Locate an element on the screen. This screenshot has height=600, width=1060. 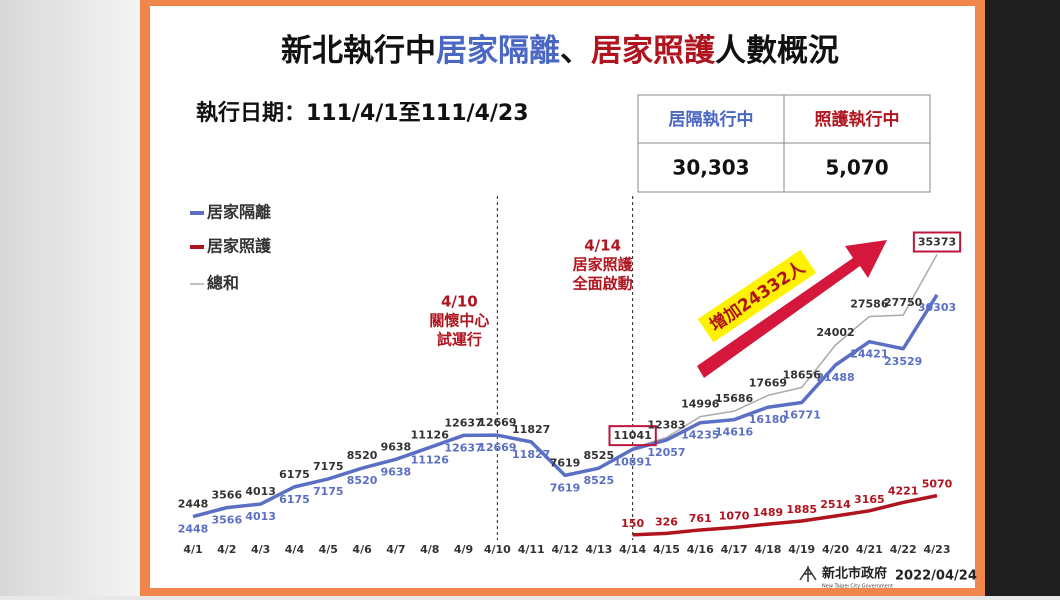
data-label: 14235 is located at coordinates (700, 435).